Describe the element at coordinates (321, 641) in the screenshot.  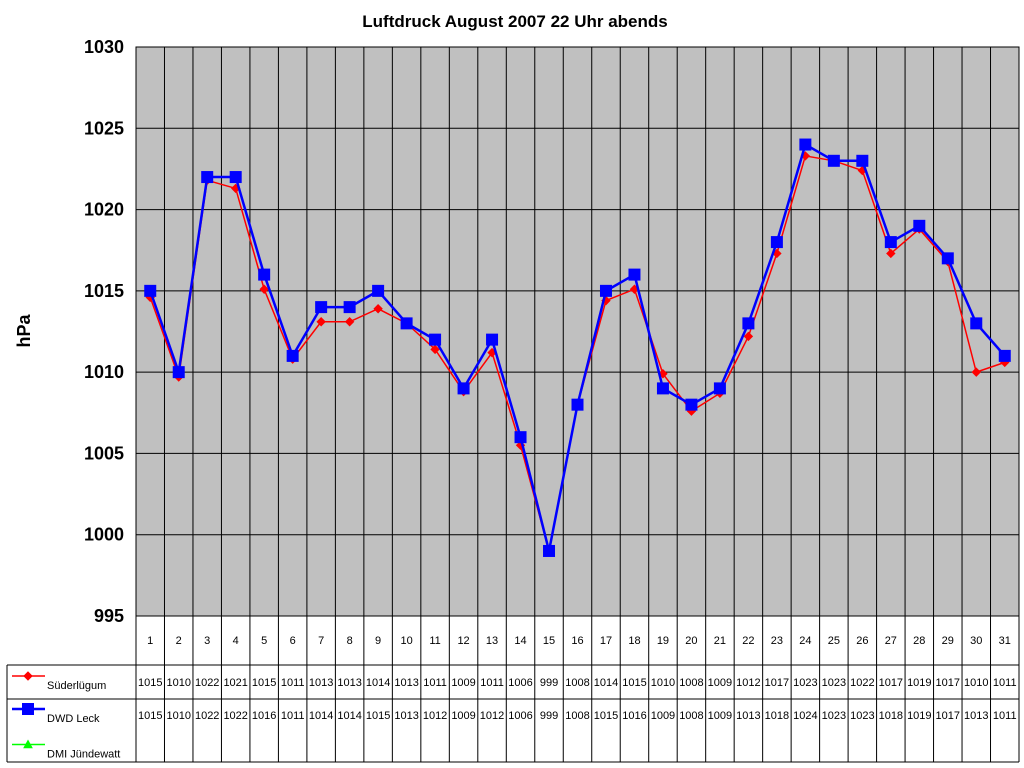
I see `x-tick-label: 7` at that location.